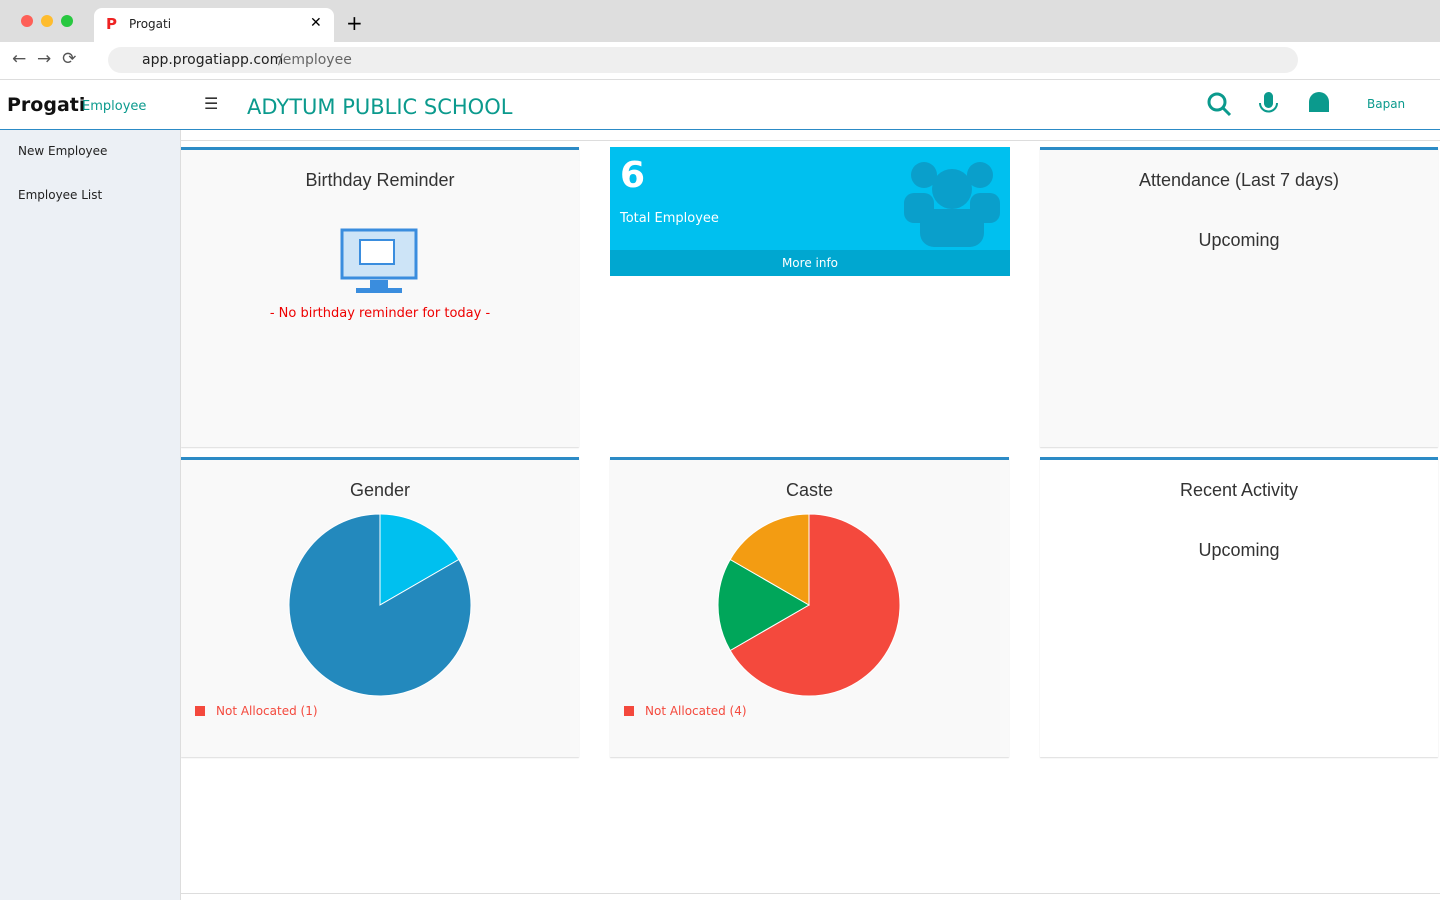  Describe the element at coordinates (1239, 180) in the screenshot. I see `card-title: Attendance (Last 7 days)` at that location.